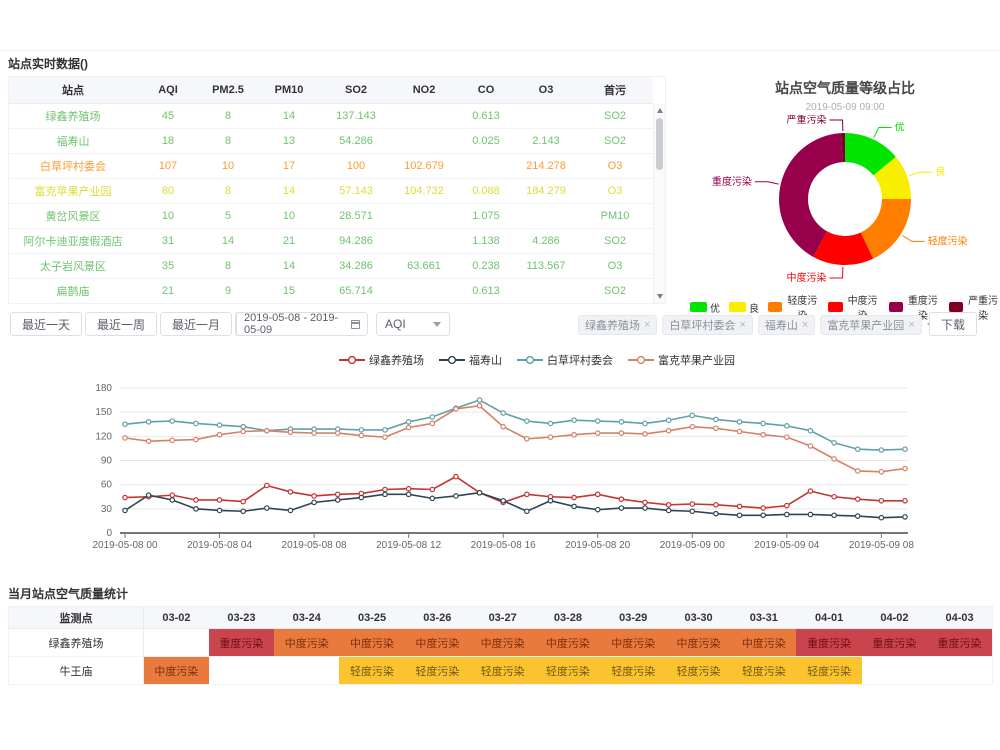  What do you see at coordinates (705, 307) in the screenshot?
I see `donut-legend-item: 优` at bounding box center [705, 307].